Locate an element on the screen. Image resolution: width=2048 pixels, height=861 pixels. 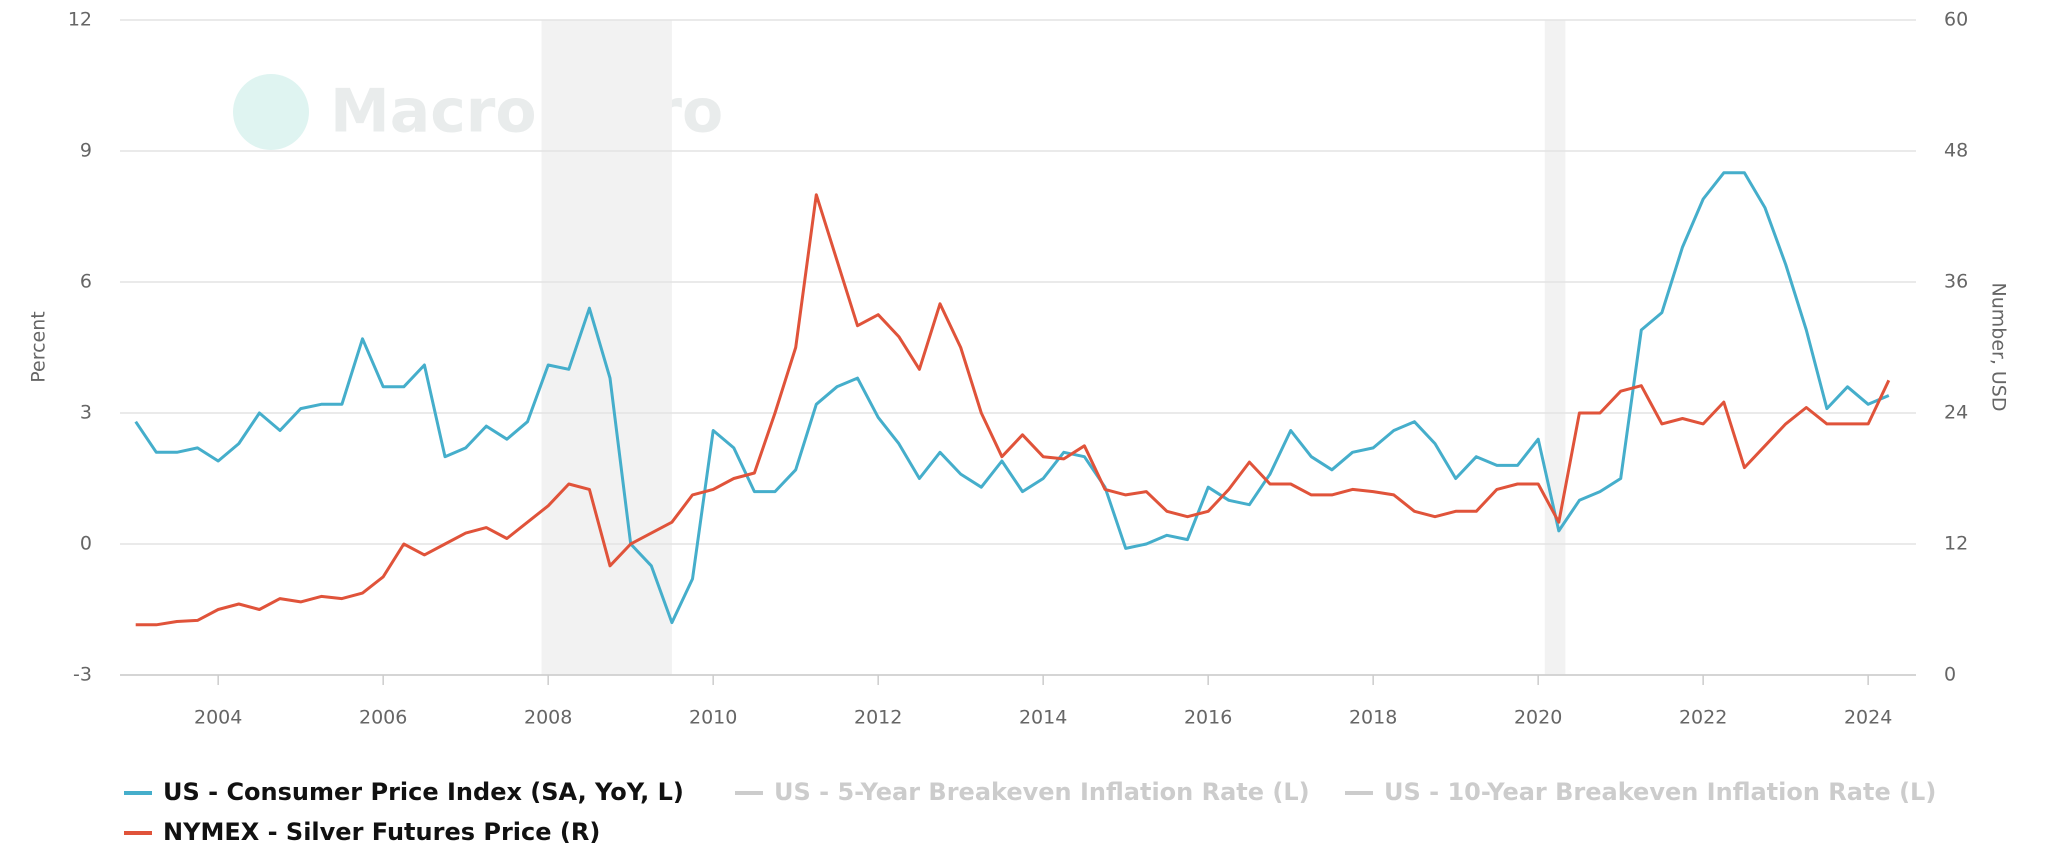
legend-label: NYMEX - Silver Futures Price (R) is located at coordinates (381, 832).